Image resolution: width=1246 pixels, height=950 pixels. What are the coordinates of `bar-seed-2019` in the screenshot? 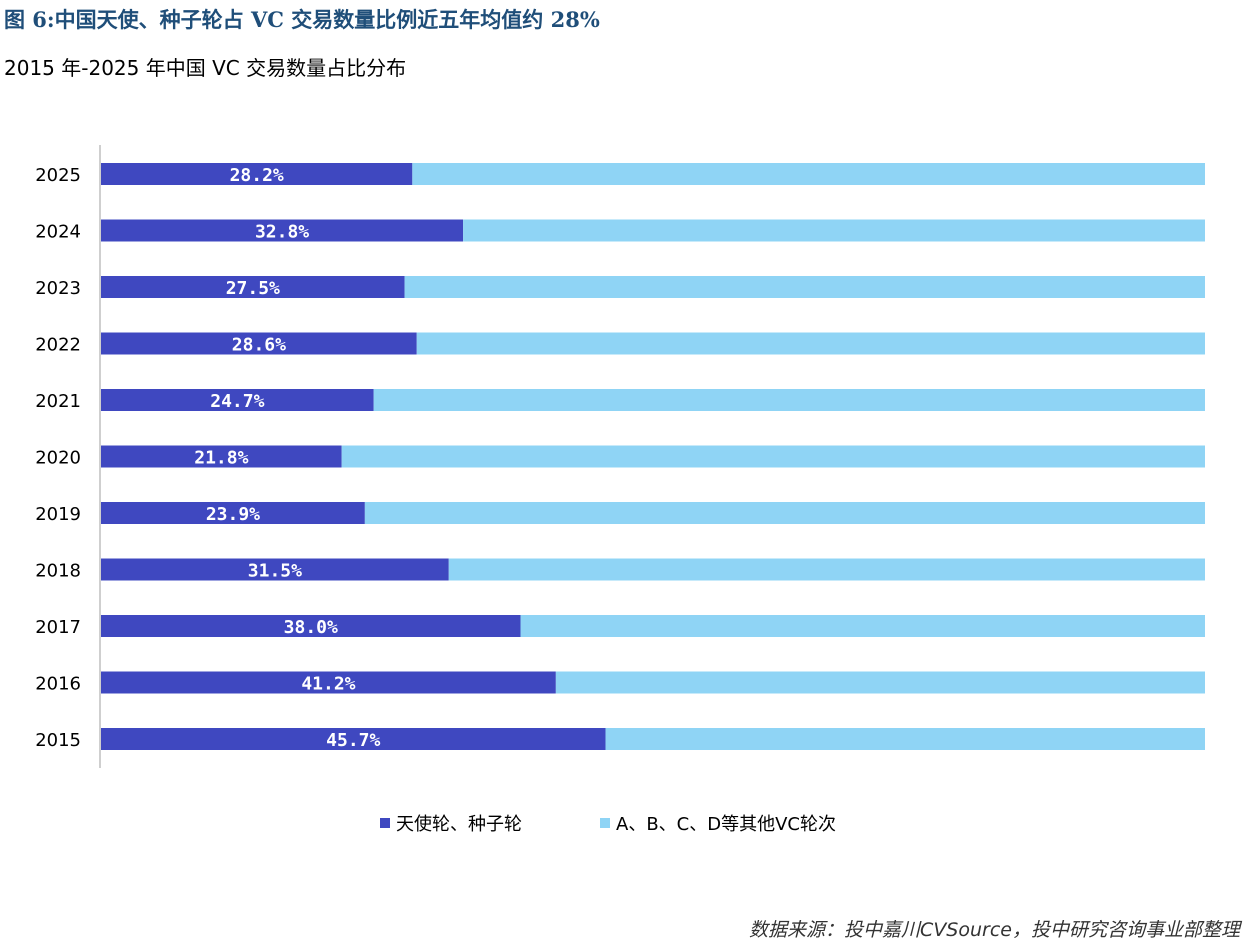 It's located at (233, 513).